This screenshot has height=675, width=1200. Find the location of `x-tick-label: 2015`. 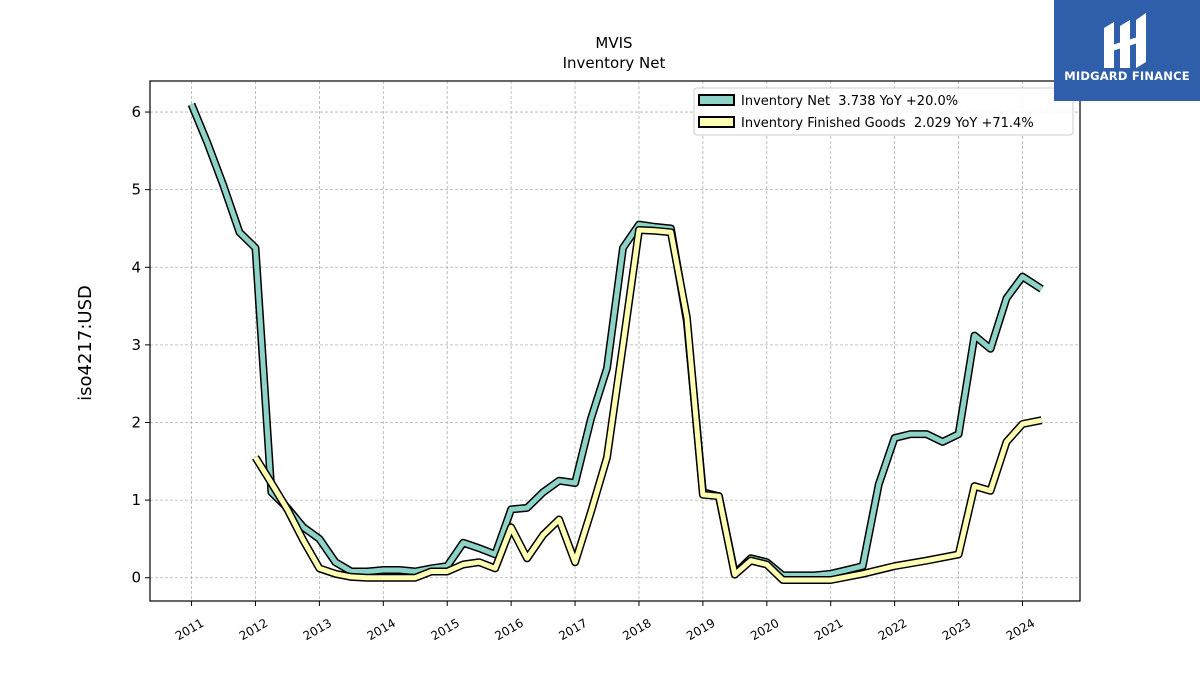

x-tick-label: 2015 is located at coordinates (444, 629).